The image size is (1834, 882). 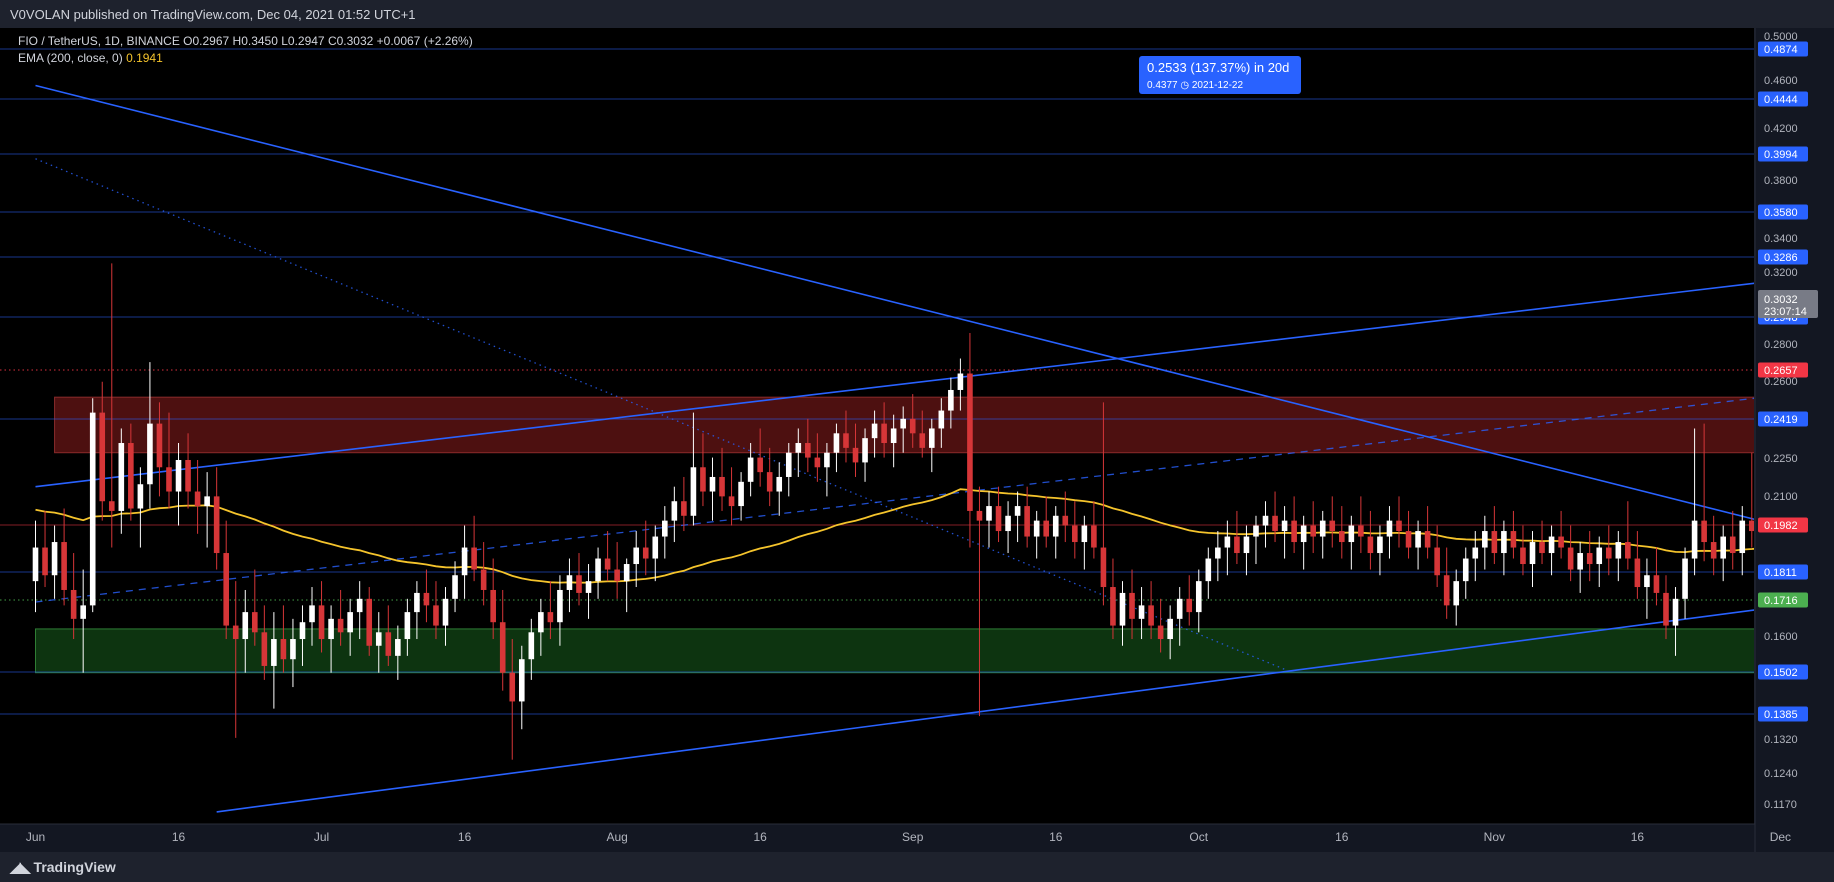 I want to click on price-tag-text: 0.1502, so click(x=1781, y=673).